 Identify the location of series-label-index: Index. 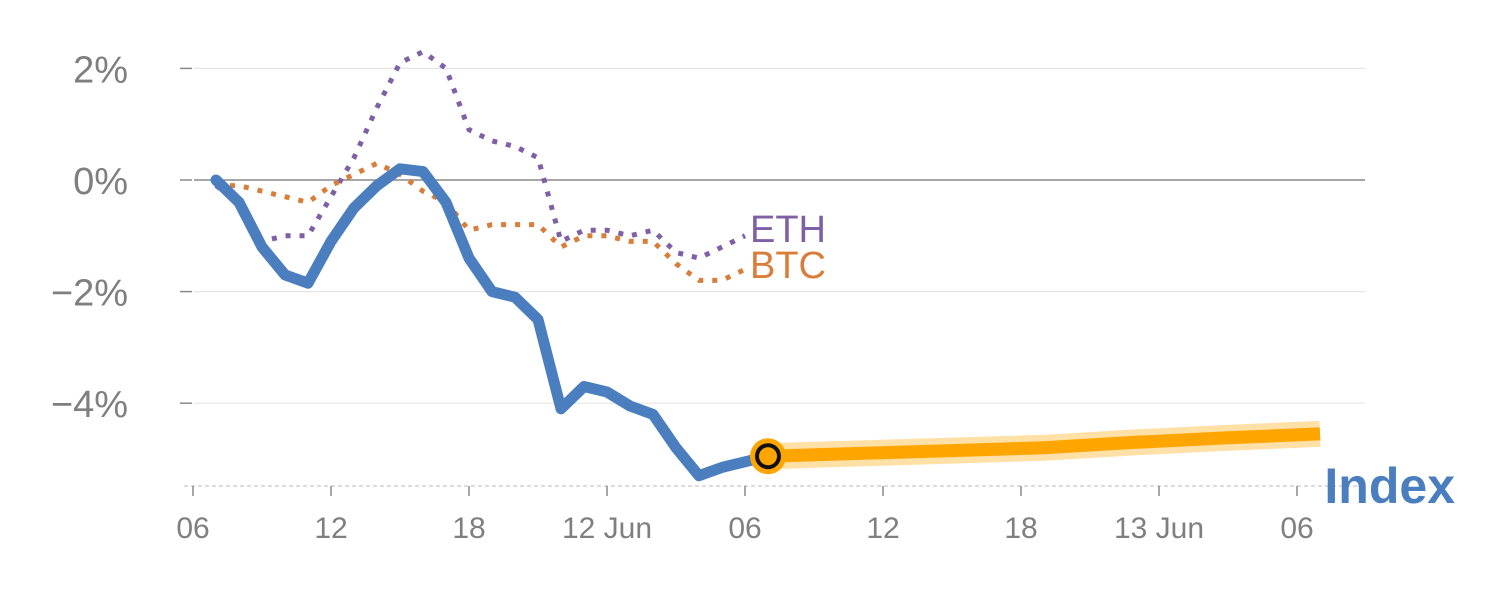
(1389, 486).